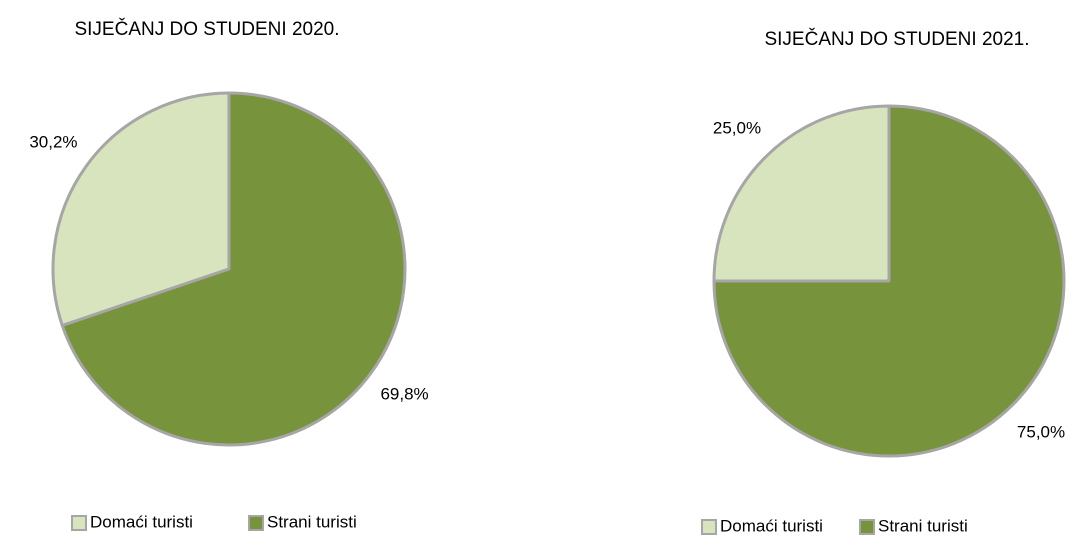  What do you see at coordinates (206, 29) in the screenshot?
I see `chart-title: SIJEČANJ DO STUDENI 2020.` at bounding box center [206, 29].